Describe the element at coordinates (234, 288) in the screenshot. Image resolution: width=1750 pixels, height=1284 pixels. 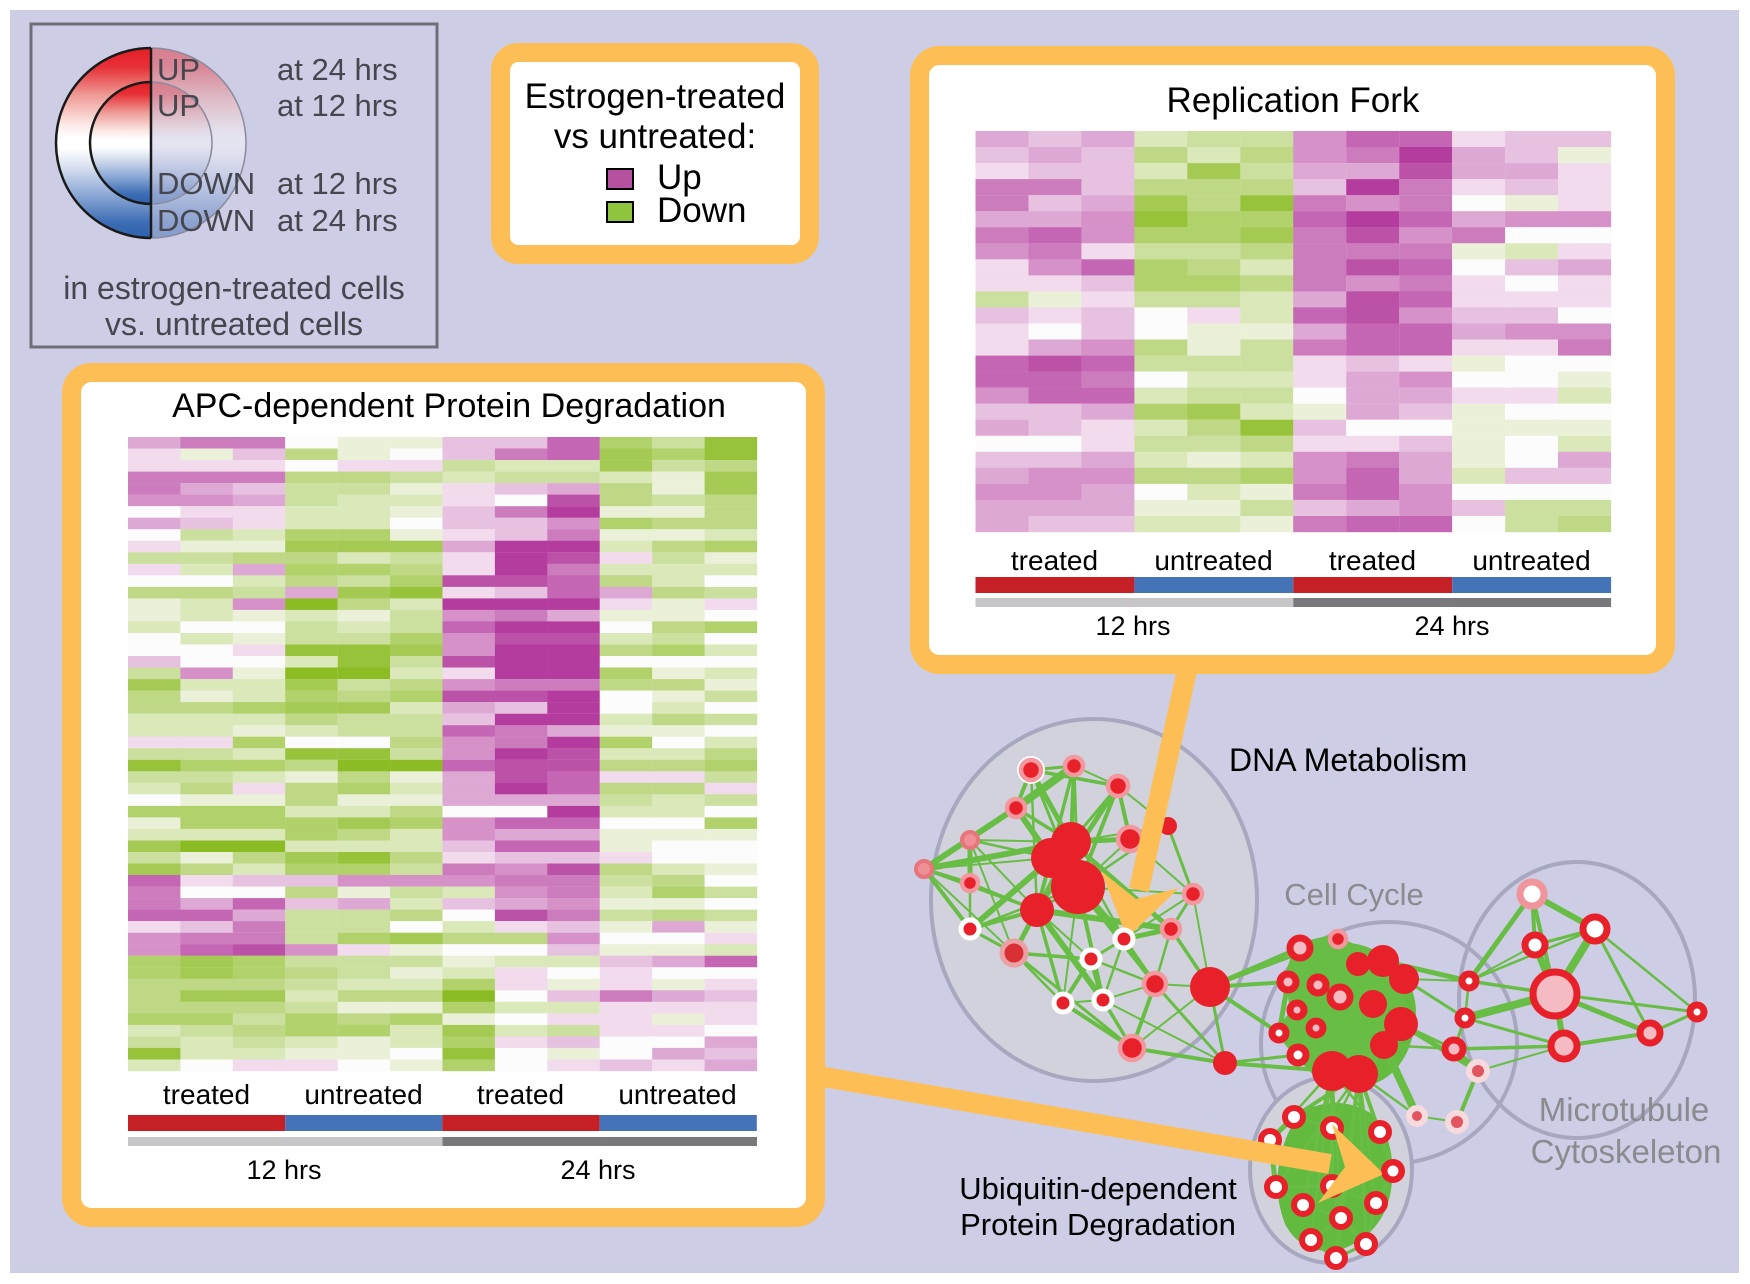
I see `svg-text: in estrogen-treated cells` at that location.